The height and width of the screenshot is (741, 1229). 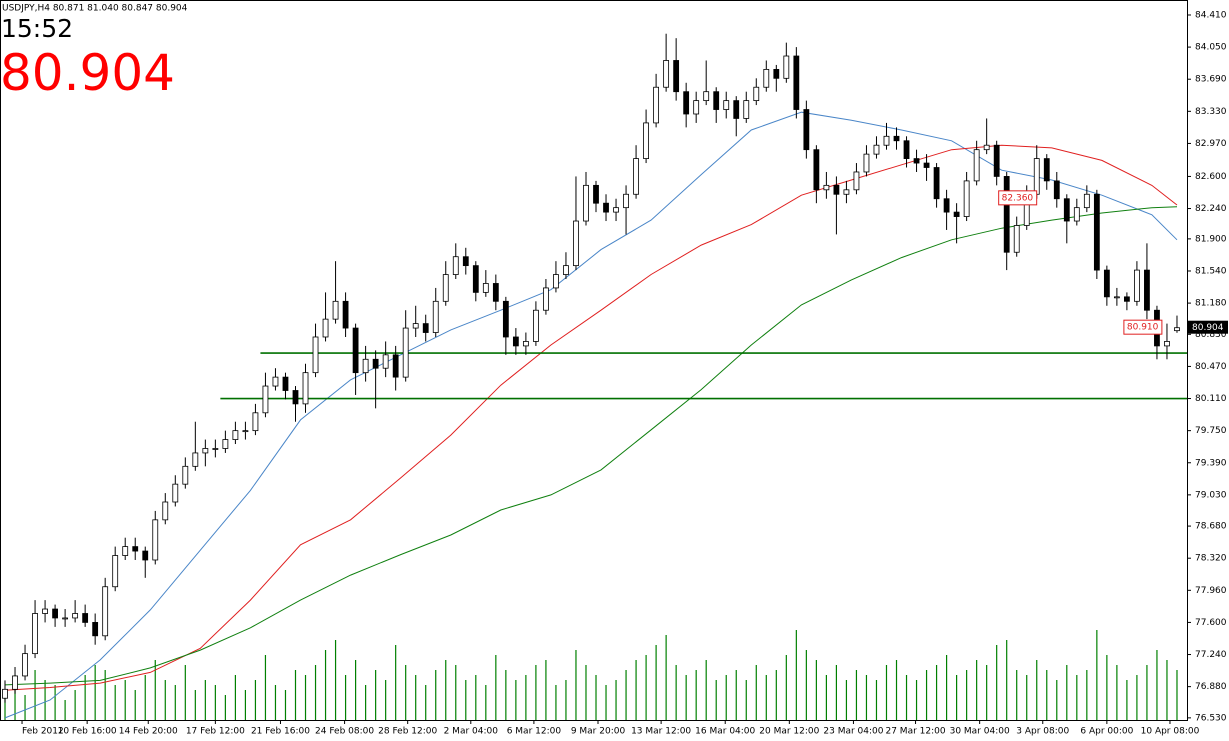 What do you see at coordinates (1211, 527) in the screenshot?
I see `y-tick-label: 78.680` at bounding box center [1211, 527].